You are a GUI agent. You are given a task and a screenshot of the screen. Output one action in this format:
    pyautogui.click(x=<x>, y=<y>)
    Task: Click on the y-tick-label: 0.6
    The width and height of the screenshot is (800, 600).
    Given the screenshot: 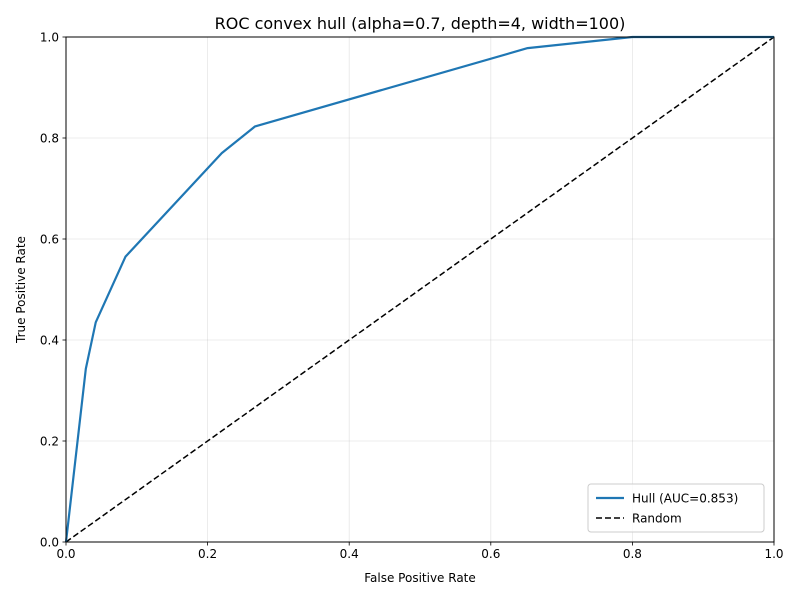 What is the action you would take?
    pyautogui.click(x=49, y=240)
    